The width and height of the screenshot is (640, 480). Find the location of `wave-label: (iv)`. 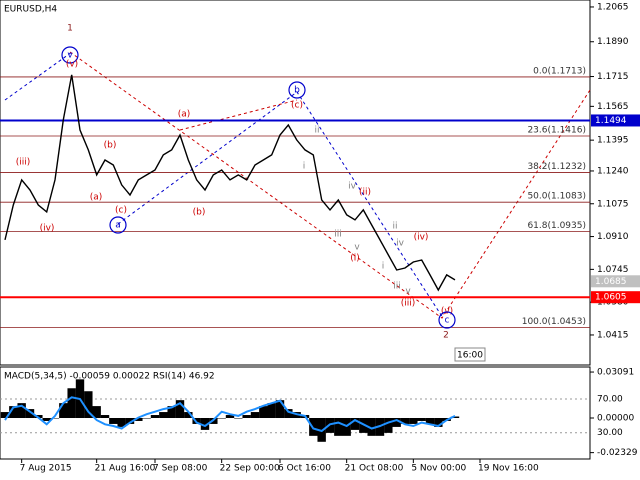

wave-label: (iv) is located at coordinates (421, 238).